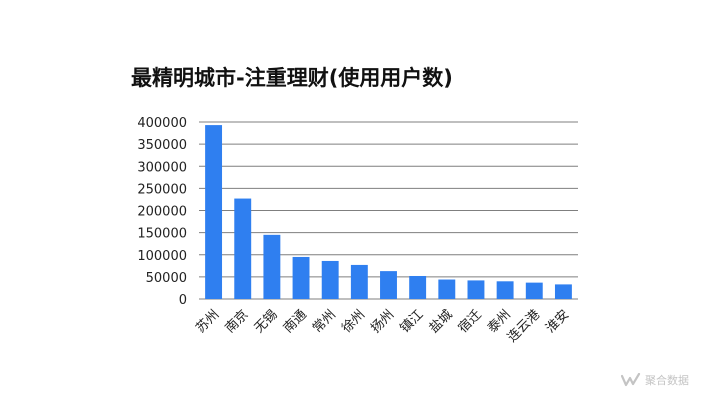 This screenshot has width=723, height=407. What do you see at coordinates (162, 234) in the screenshot?
I see `y-tick-label: 150000` at bounding box center [162, 234].